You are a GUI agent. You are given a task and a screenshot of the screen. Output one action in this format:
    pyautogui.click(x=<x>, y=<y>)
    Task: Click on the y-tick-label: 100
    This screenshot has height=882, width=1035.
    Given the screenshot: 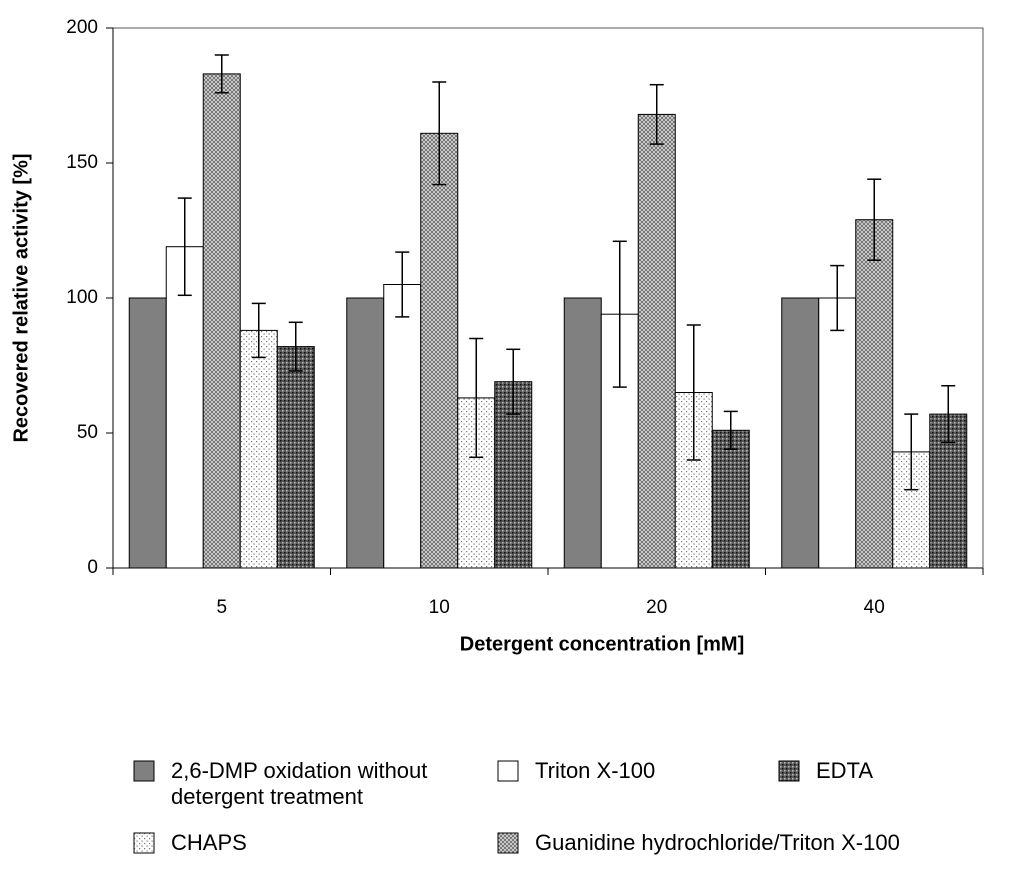 What is the action you would take?
    pyautogui.click(x=82, y=297)
    